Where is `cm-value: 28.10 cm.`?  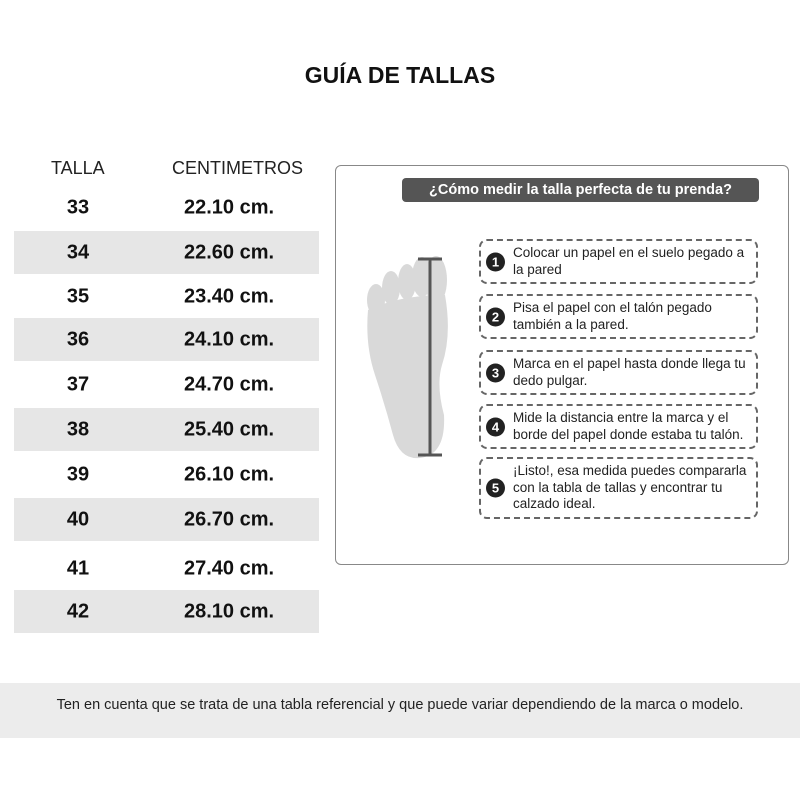 cm-value: 28.10 cm. is located at coordinates (229, 611).